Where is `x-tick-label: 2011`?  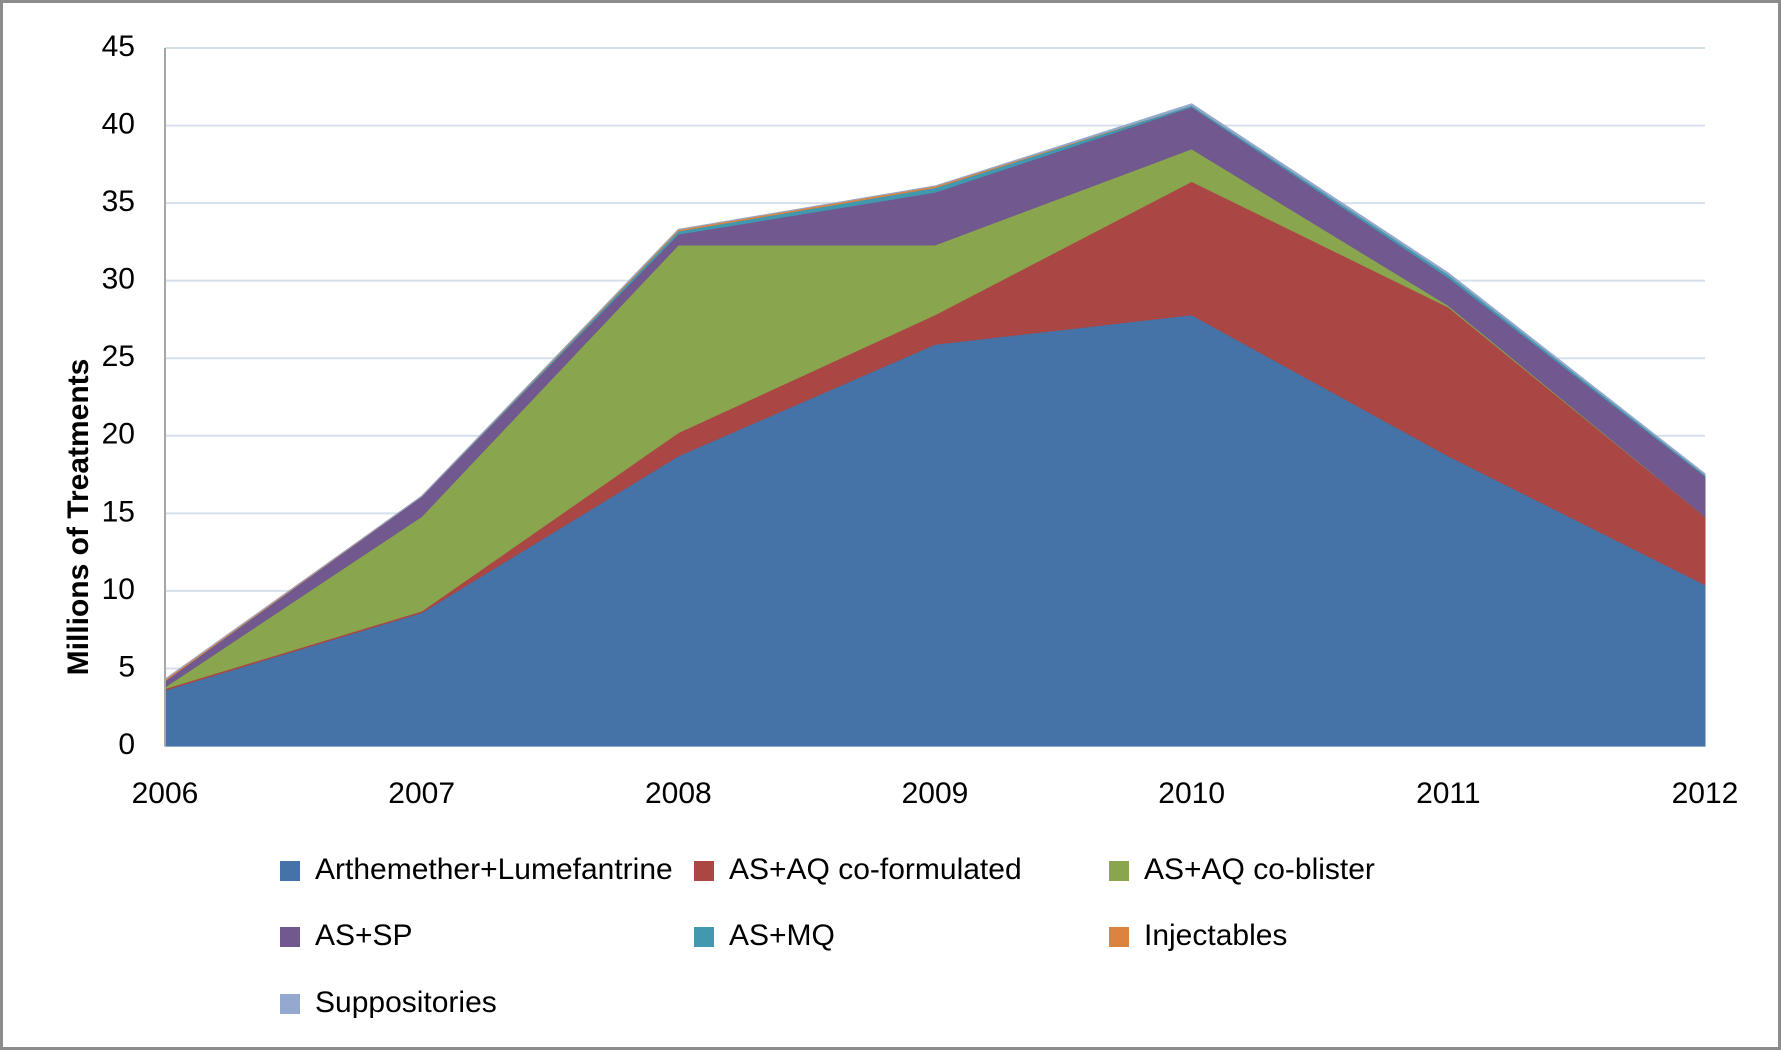 x-tick-label: 2011 is located at coordinates (1448, 793).